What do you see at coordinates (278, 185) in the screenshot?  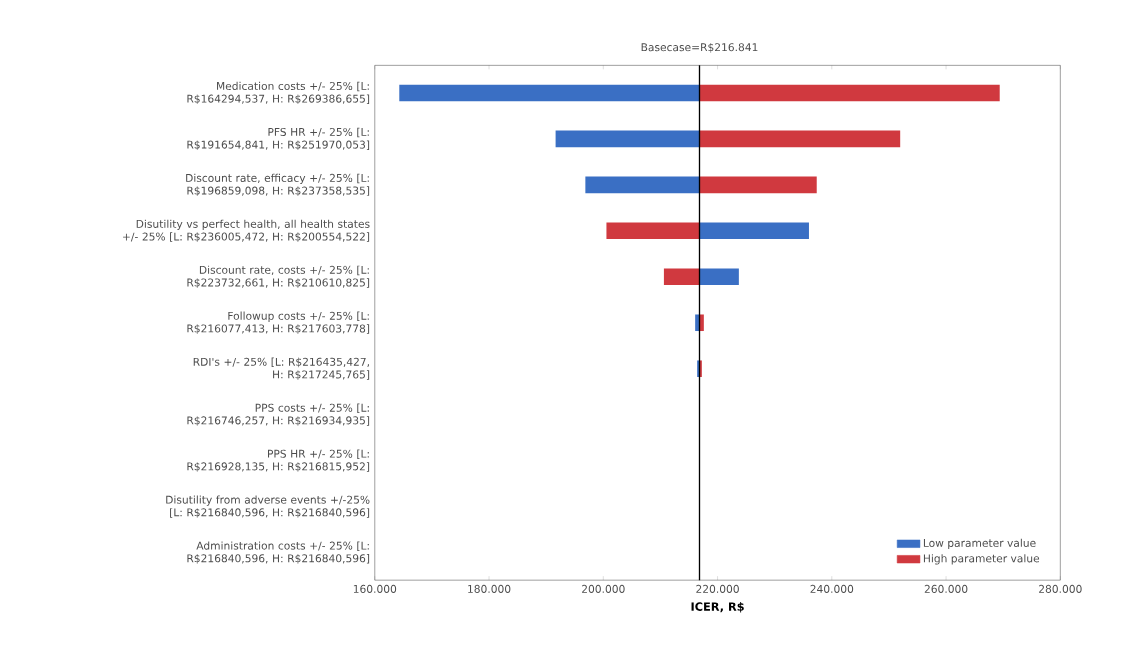 I see `y-tick-label: Discount rate, efficacy +/- 25% [L: R$196859,098, H: R$237358,535]` at bounding box center [278, 185].